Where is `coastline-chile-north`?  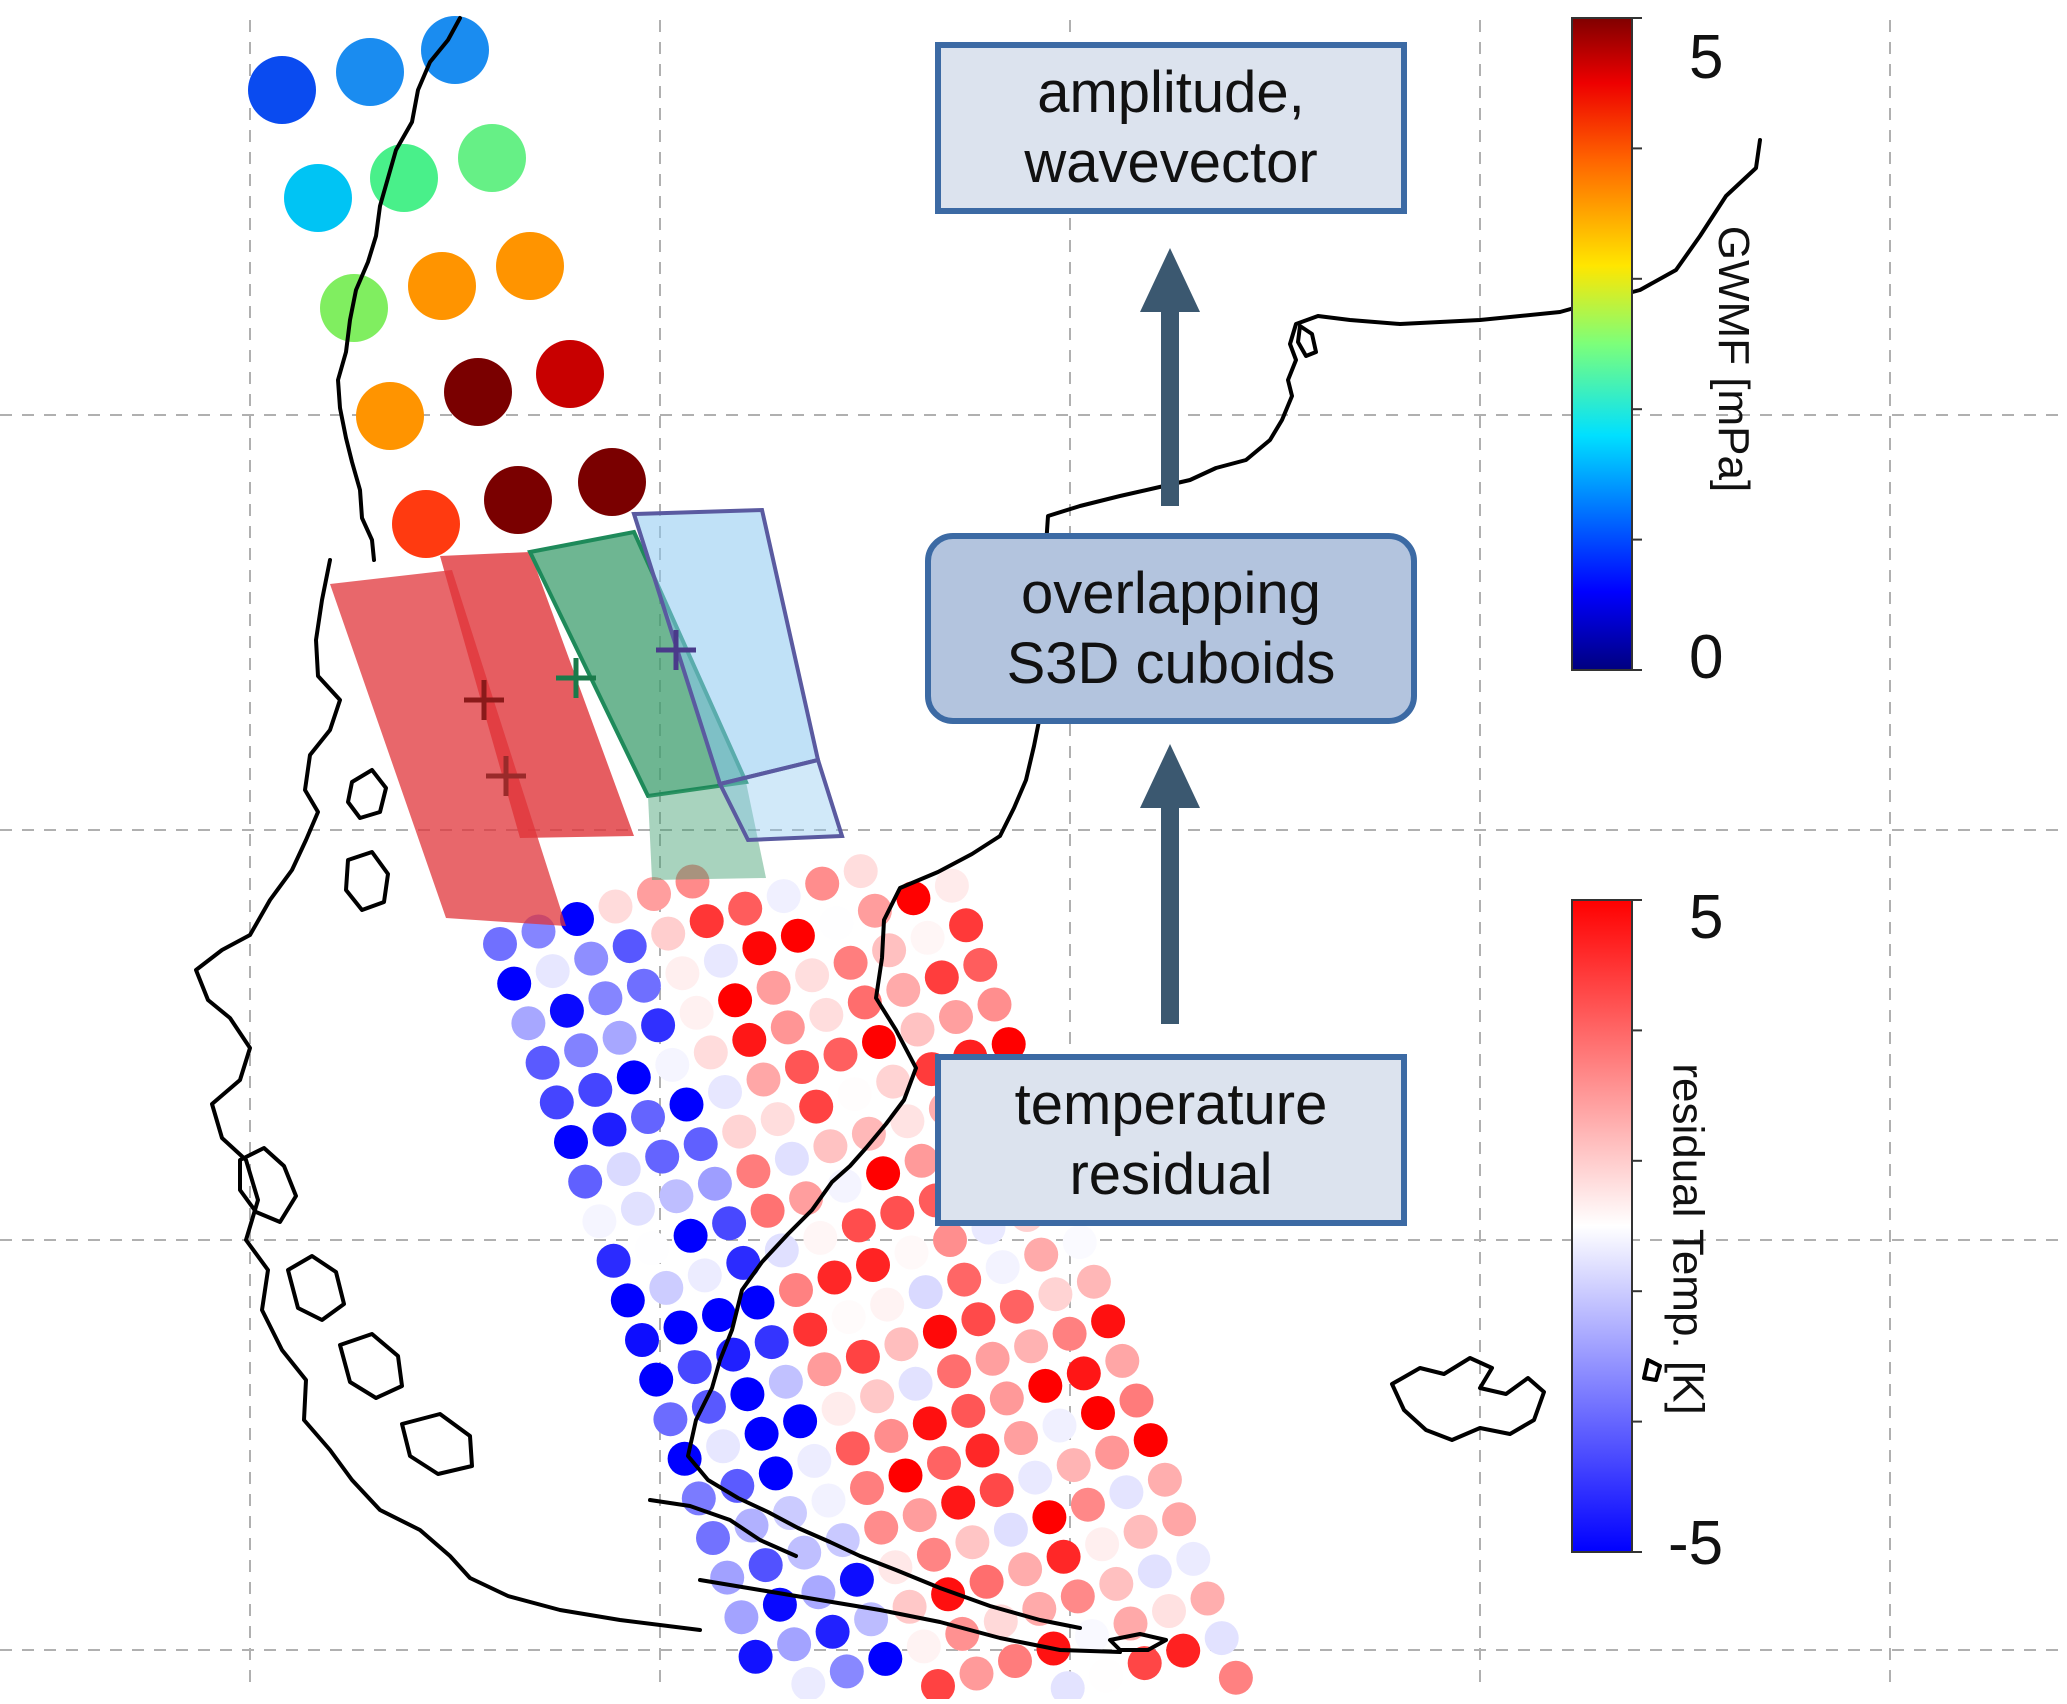 coastline-chile-north is located at coordinates (399, 289).